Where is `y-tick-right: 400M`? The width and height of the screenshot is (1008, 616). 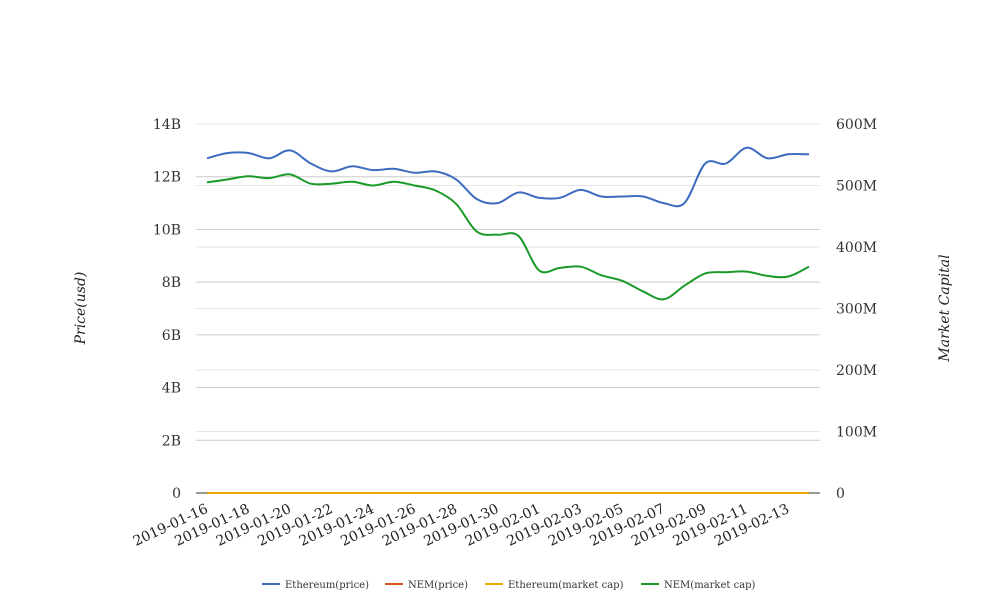 y-tick-right: 400M is located at coordinates (856, 248).